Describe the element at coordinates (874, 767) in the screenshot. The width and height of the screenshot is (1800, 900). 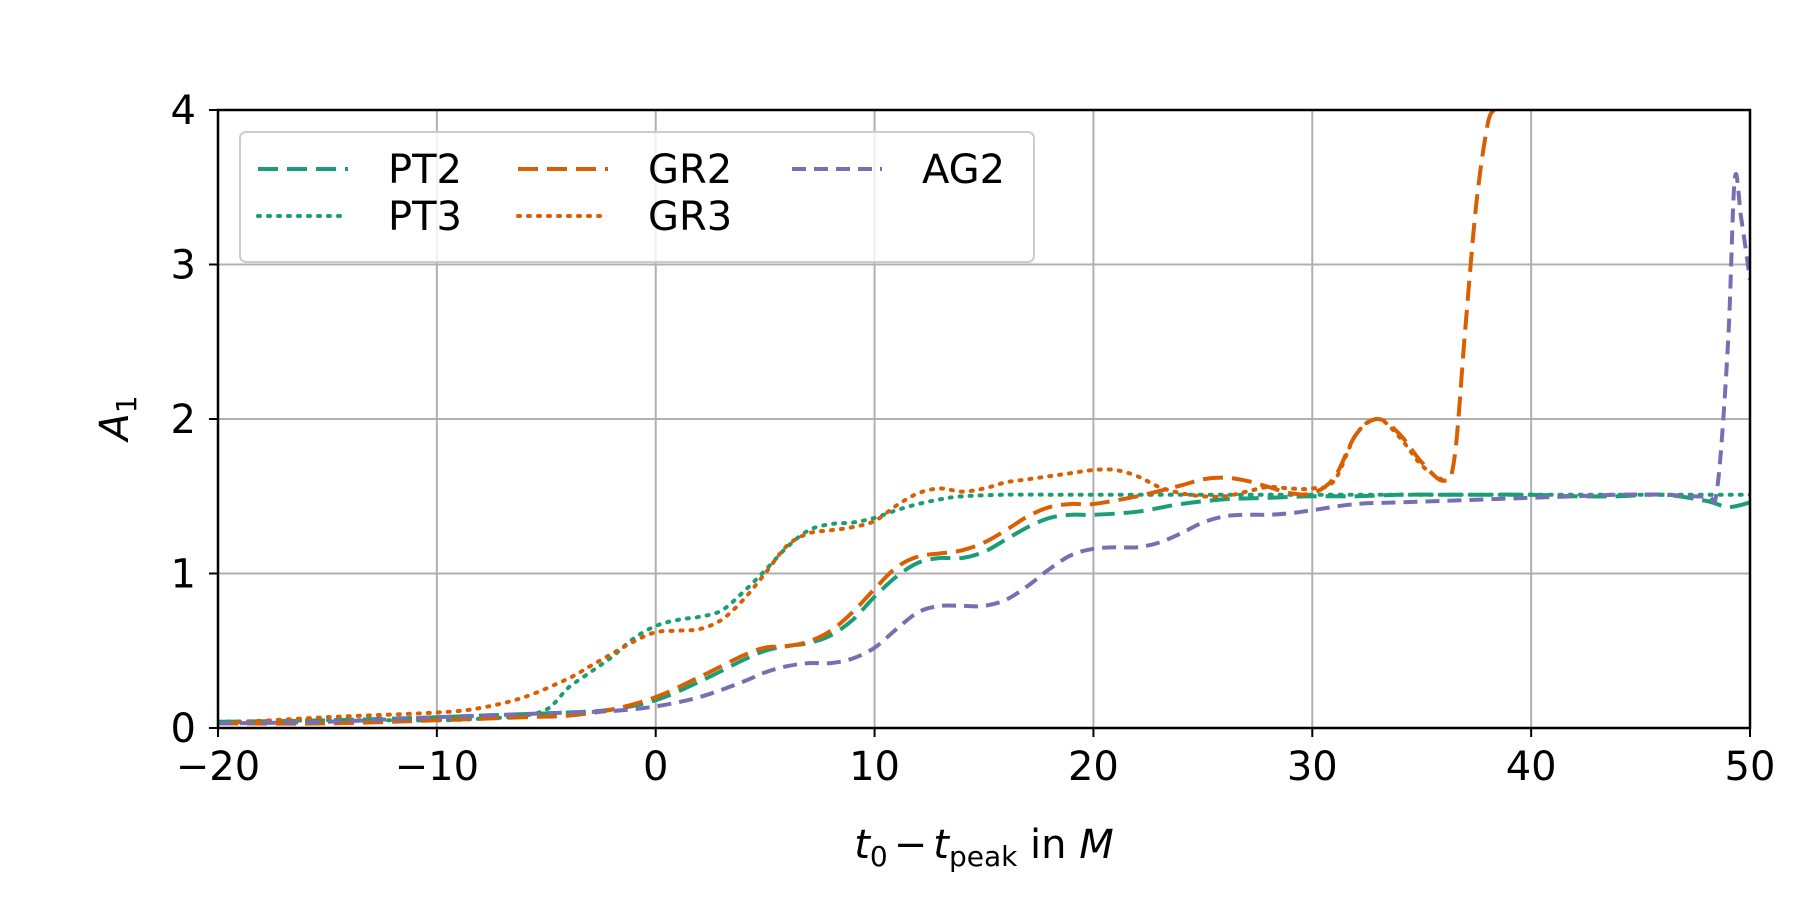
I see `x-tick-label: 10` at that location.